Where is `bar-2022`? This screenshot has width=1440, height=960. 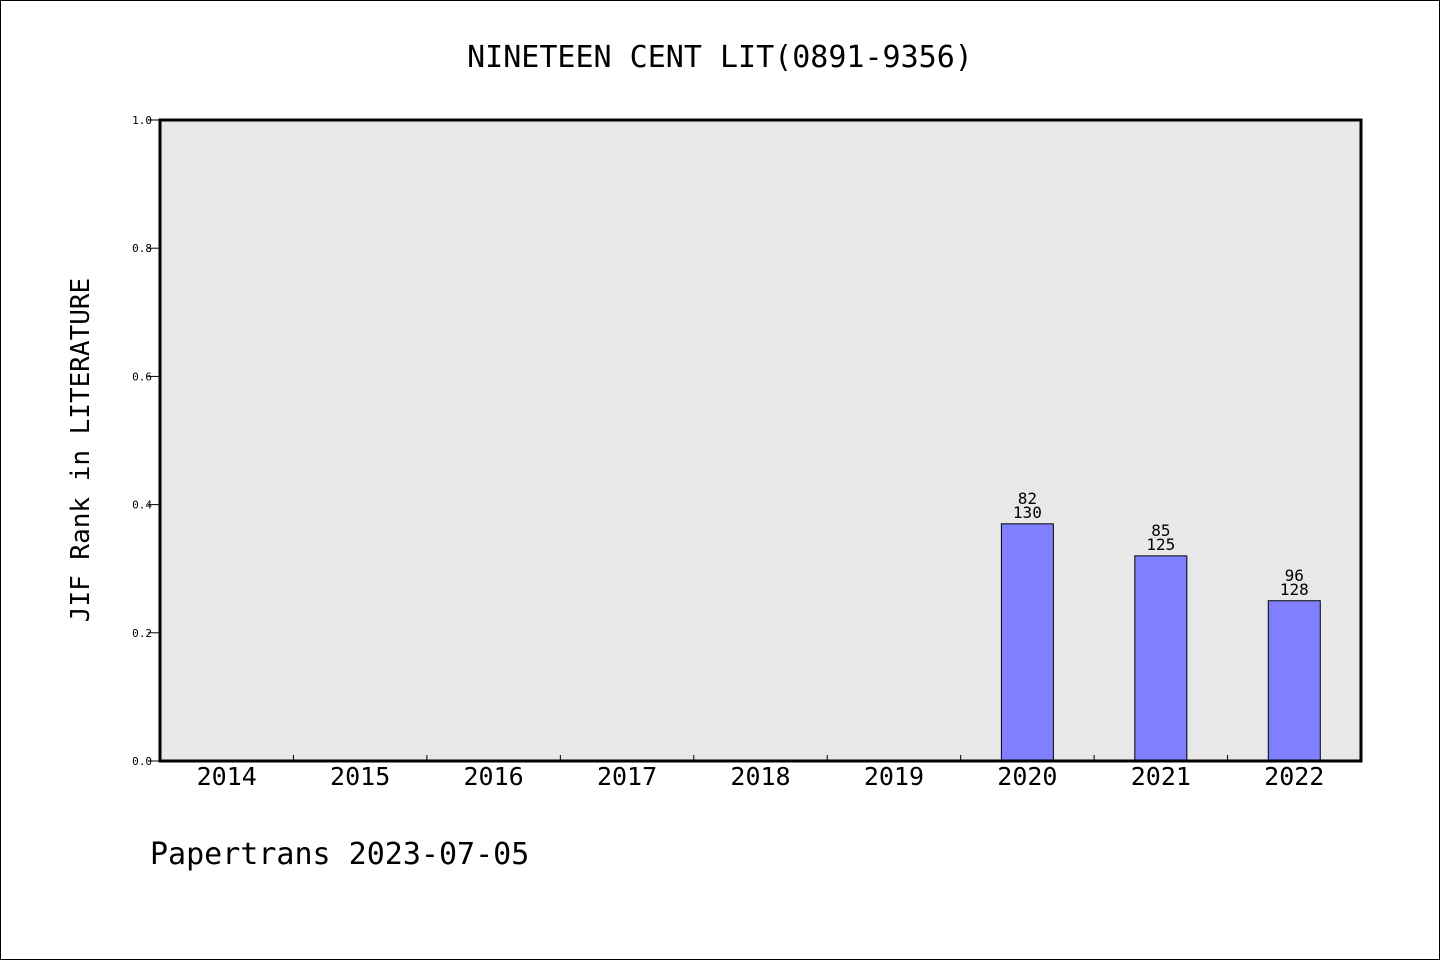 bar-2022 is located at coordinates (1294, 681).